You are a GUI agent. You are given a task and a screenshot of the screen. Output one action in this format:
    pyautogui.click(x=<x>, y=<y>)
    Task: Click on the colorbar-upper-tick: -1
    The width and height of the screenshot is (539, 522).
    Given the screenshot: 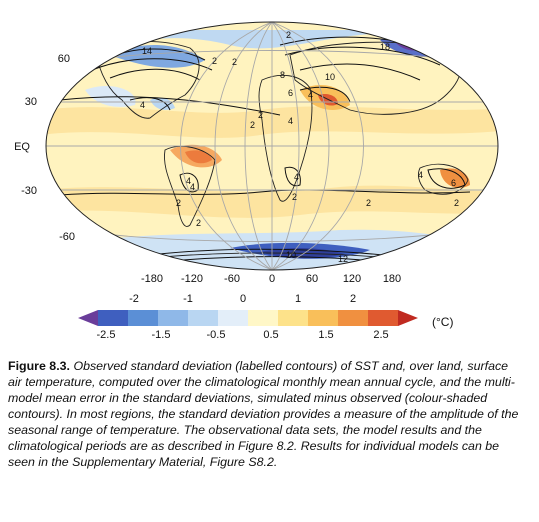 What is the action you would take?
    pyautogui.click(x=188, y=299)
    